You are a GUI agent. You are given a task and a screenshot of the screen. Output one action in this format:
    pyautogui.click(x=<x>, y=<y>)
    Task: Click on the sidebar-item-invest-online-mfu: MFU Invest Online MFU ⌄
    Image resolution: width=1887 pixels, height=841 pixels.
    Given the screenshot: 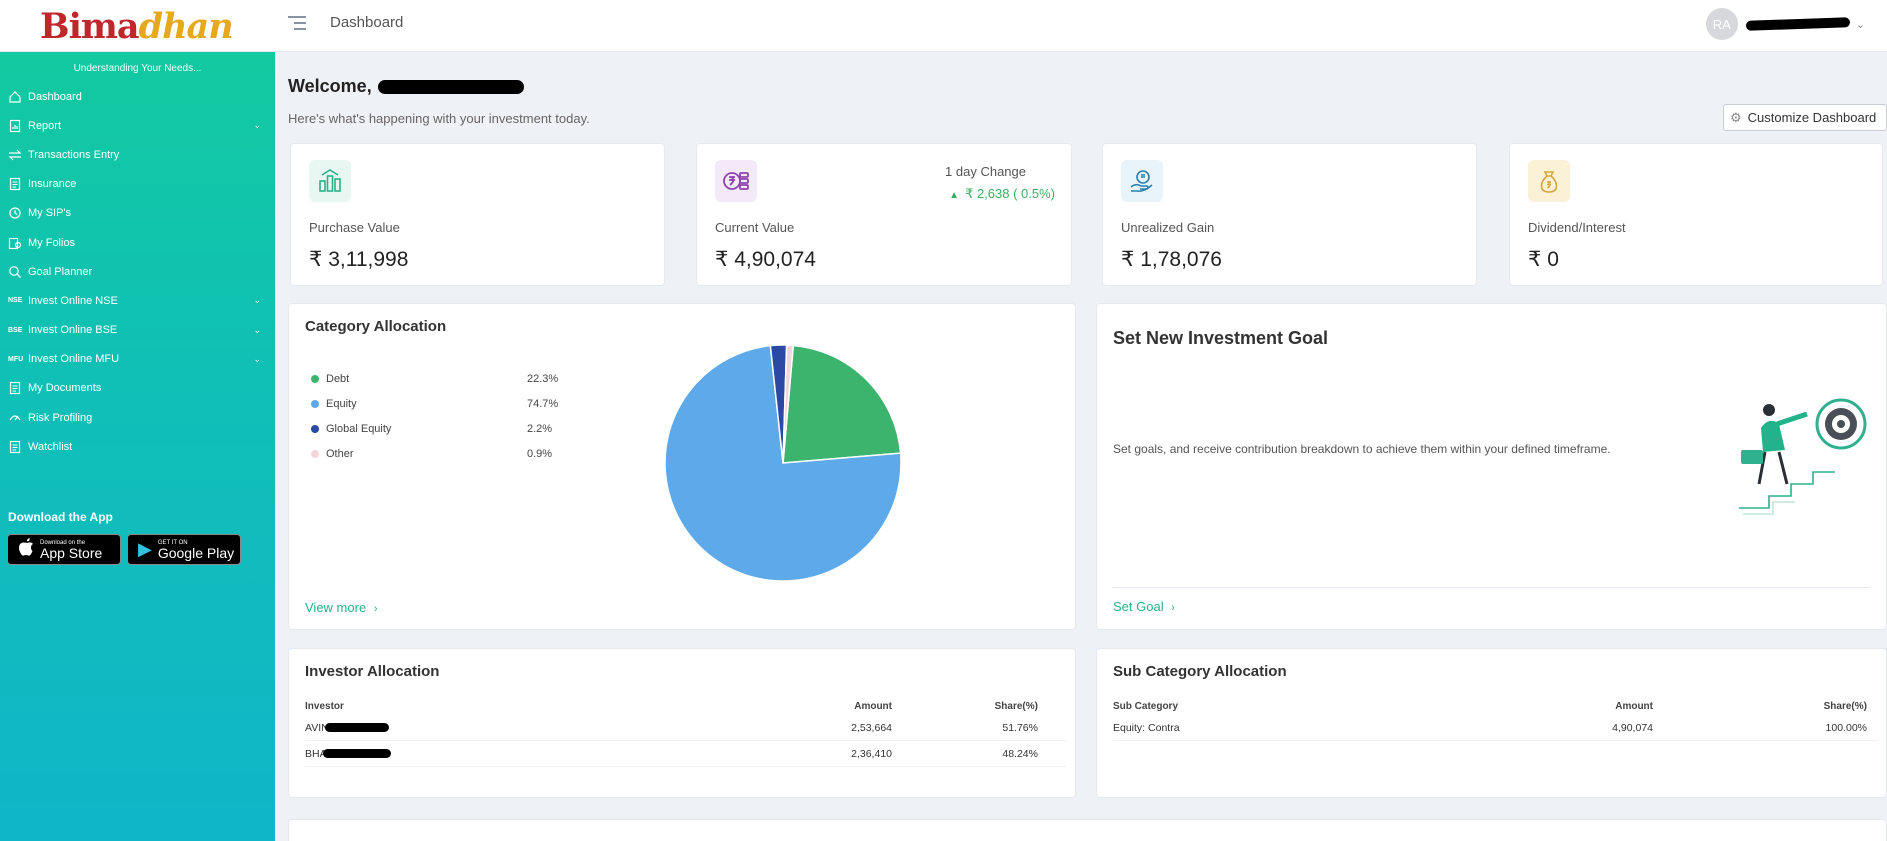 What is the action you would take?
    pyautogui.click(x=137, y=359)
    